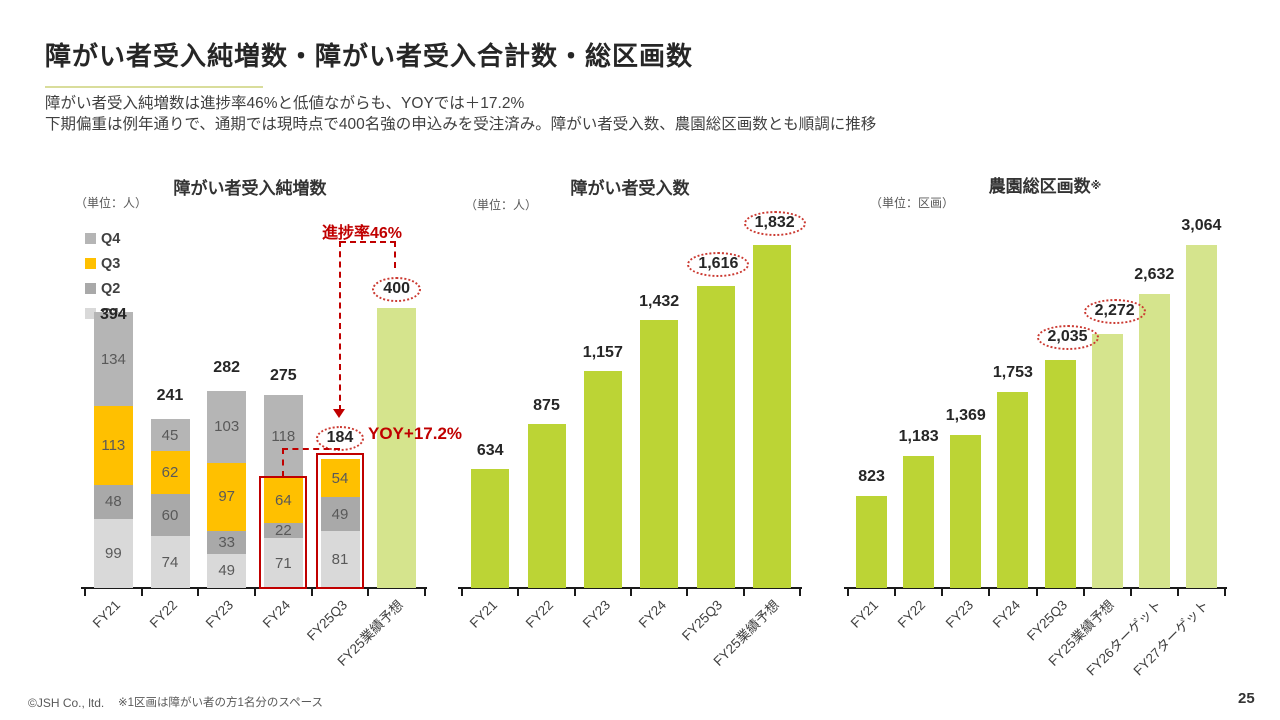 This screenshot has height=720, width=1280. What do you see at coordinates (90, 238) in the screenshot?
I see `legend-swatch-q4` at bounding box center [90, 238].